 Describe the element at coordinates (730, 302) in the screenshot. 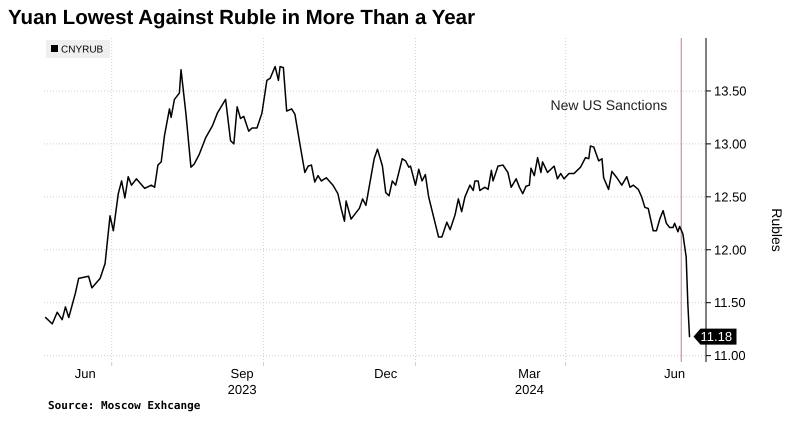

I see `y-tick-label: 11.50` at that location.